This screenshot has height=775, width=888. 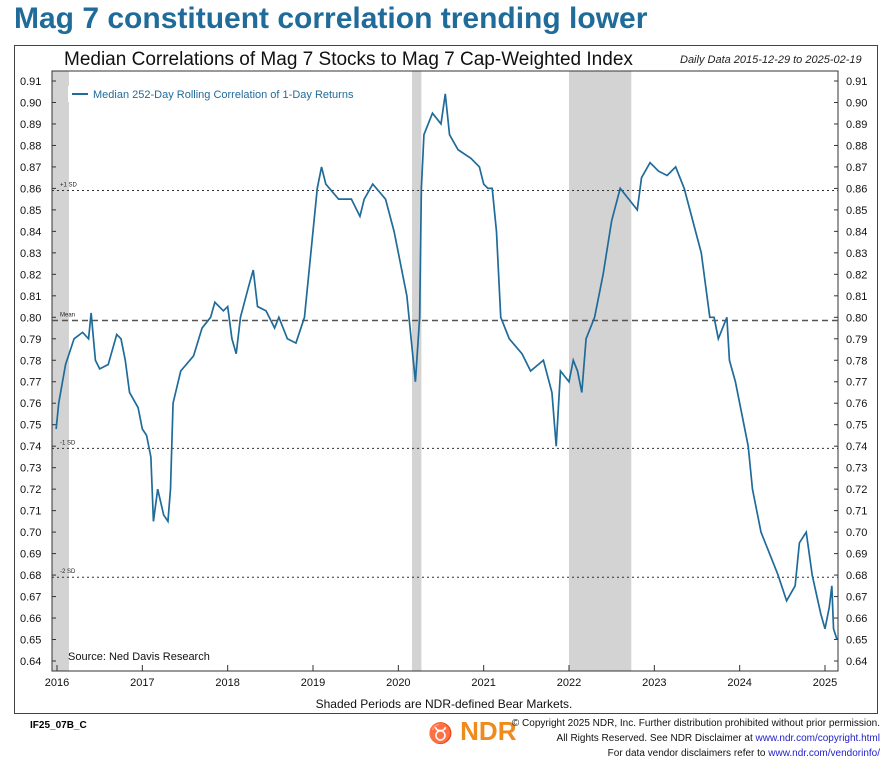 I want to click on y-tick-label-right: 0.83, so click(x=856, y=254).